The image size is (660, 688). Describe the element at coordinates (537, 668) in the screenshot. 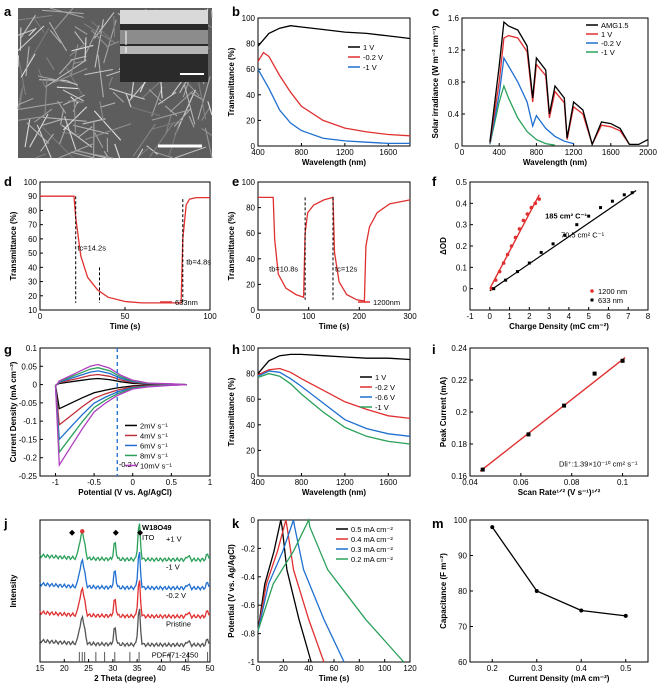

I see `x-tick-label: 0.3` at that location.